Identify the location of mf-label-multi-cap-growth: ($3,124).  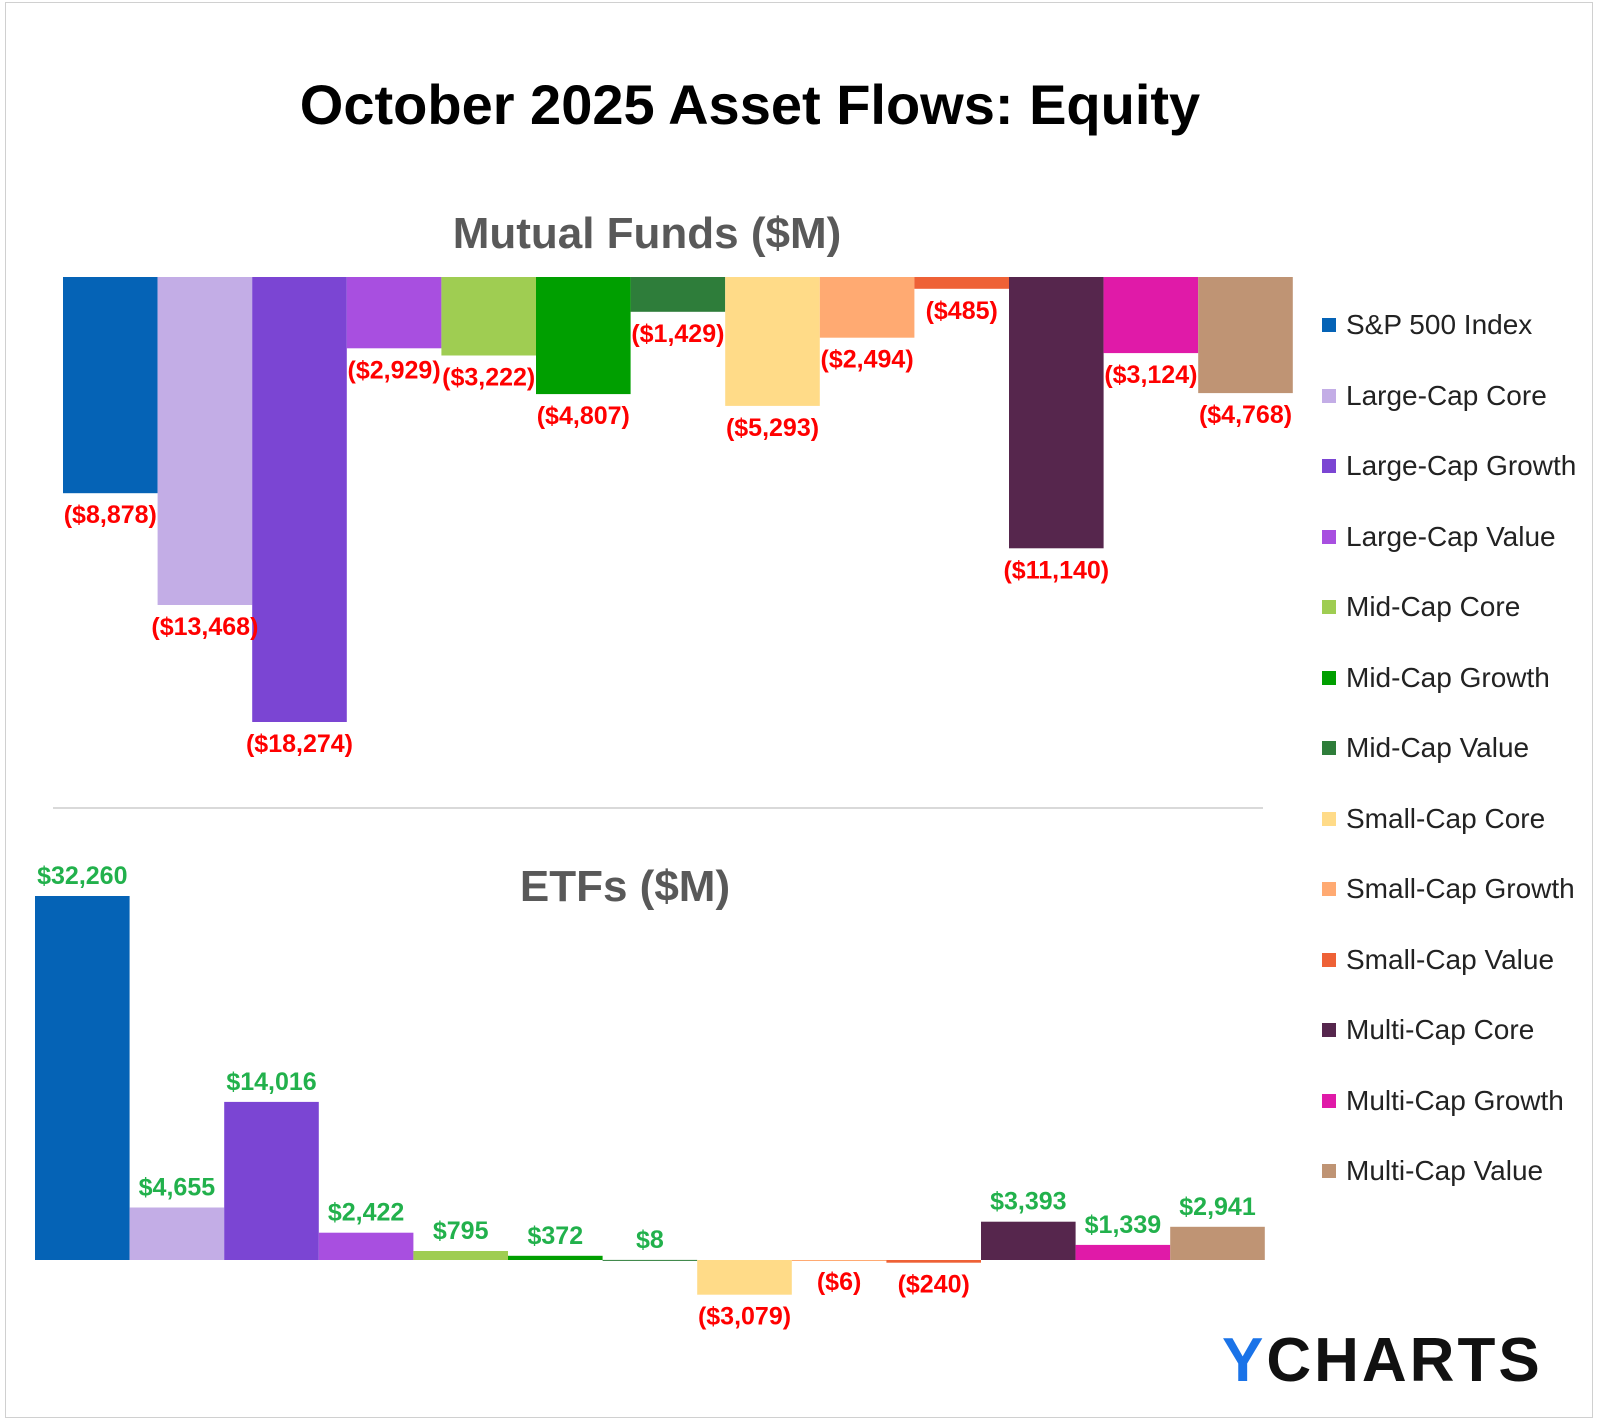
(1150, 375).